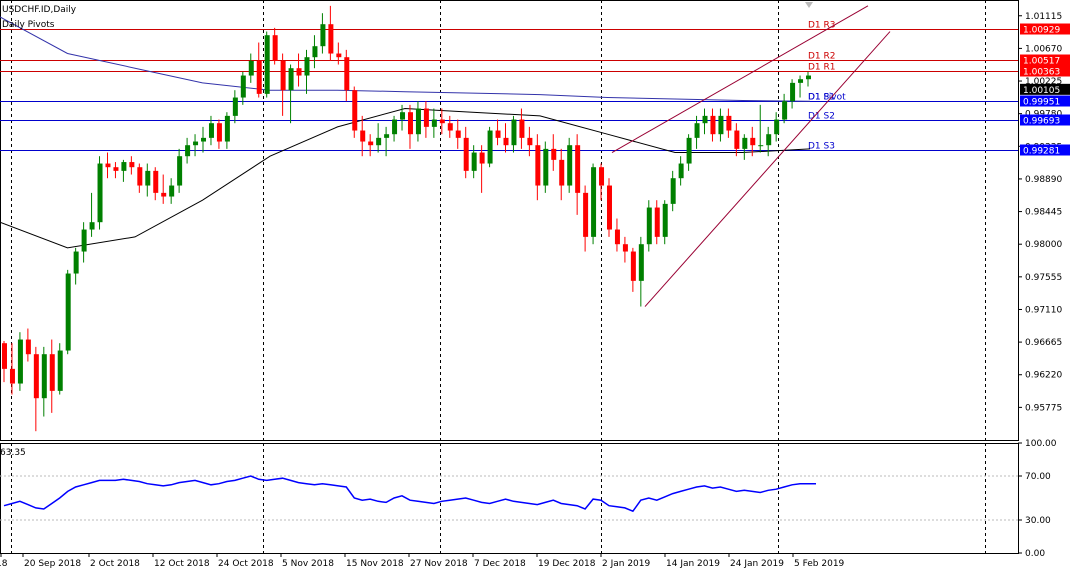 The height and width of the screenshot is (571, 1073). Describe the element at coordinates (375, 564) in the screenshot. I see `x-tick-label: 15 Nov 2018` at that location.